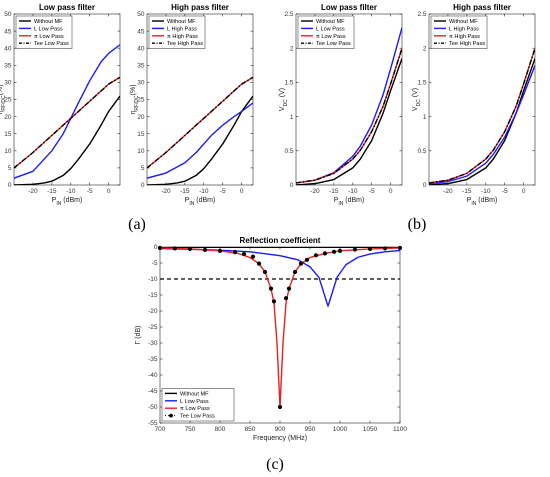  What do you see at coordinates (153, 295) in the screenshot?
I see `y-tick-label: -15` at bounding box center [153, 295].